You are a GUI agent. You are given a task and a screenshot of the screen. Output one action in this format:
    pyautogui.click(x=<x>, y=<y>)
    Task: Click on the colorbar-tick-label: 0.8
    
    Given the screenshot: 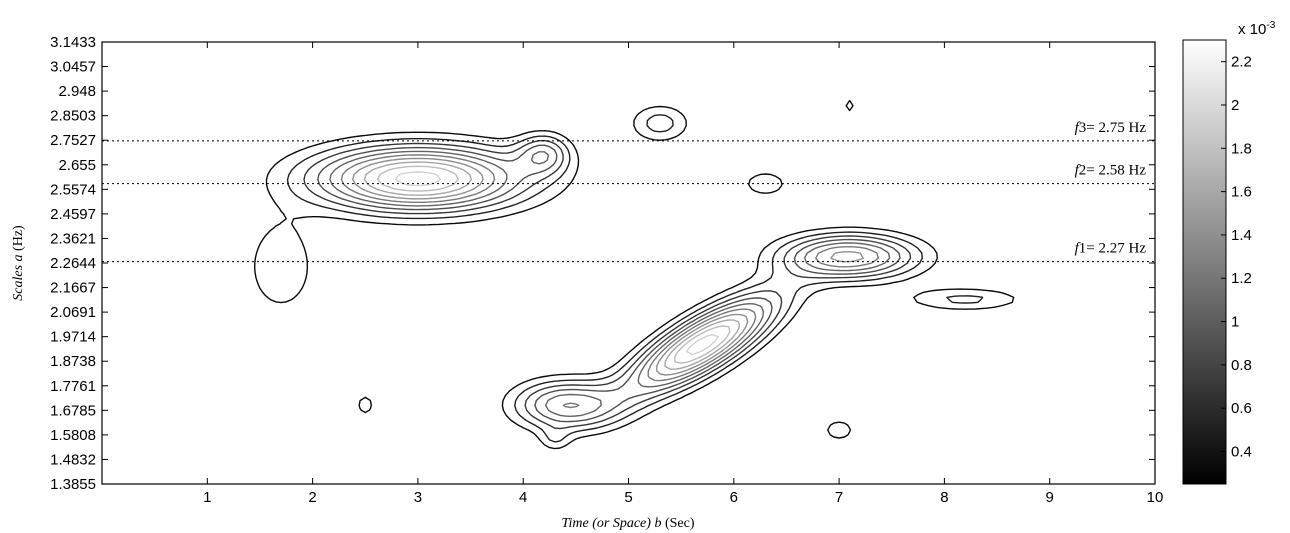 What is the action you would take?
    pyautogui.click(x=1241, y=365)
    